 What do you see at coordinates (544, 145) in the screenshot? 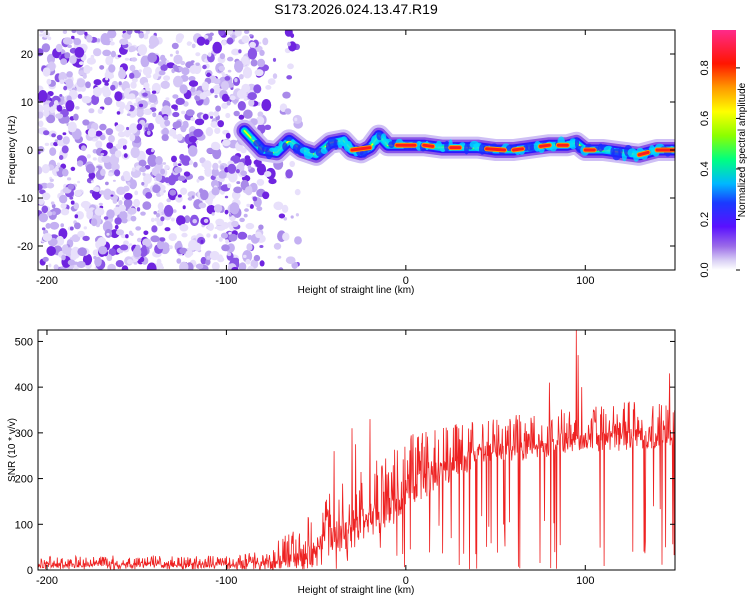
I see `ridge-peak` at bounding box center [544, 145].